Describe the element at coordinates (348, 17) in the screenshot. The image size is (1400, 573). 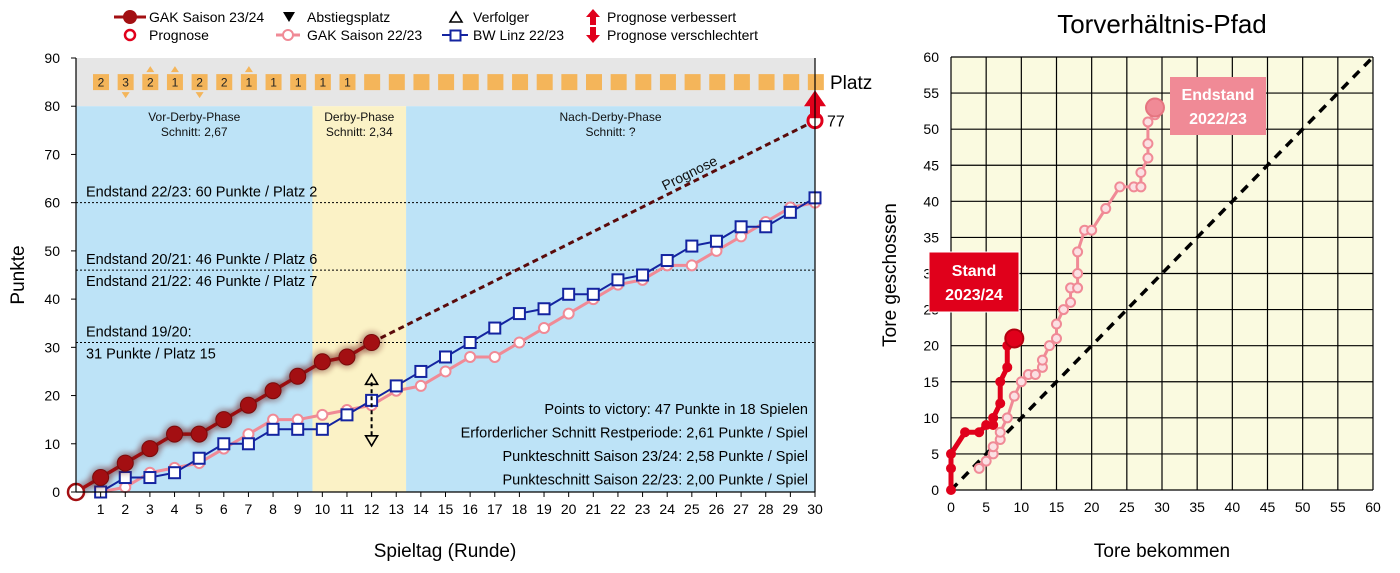
I see `legend-label: Abstiegsplatz` at that location.